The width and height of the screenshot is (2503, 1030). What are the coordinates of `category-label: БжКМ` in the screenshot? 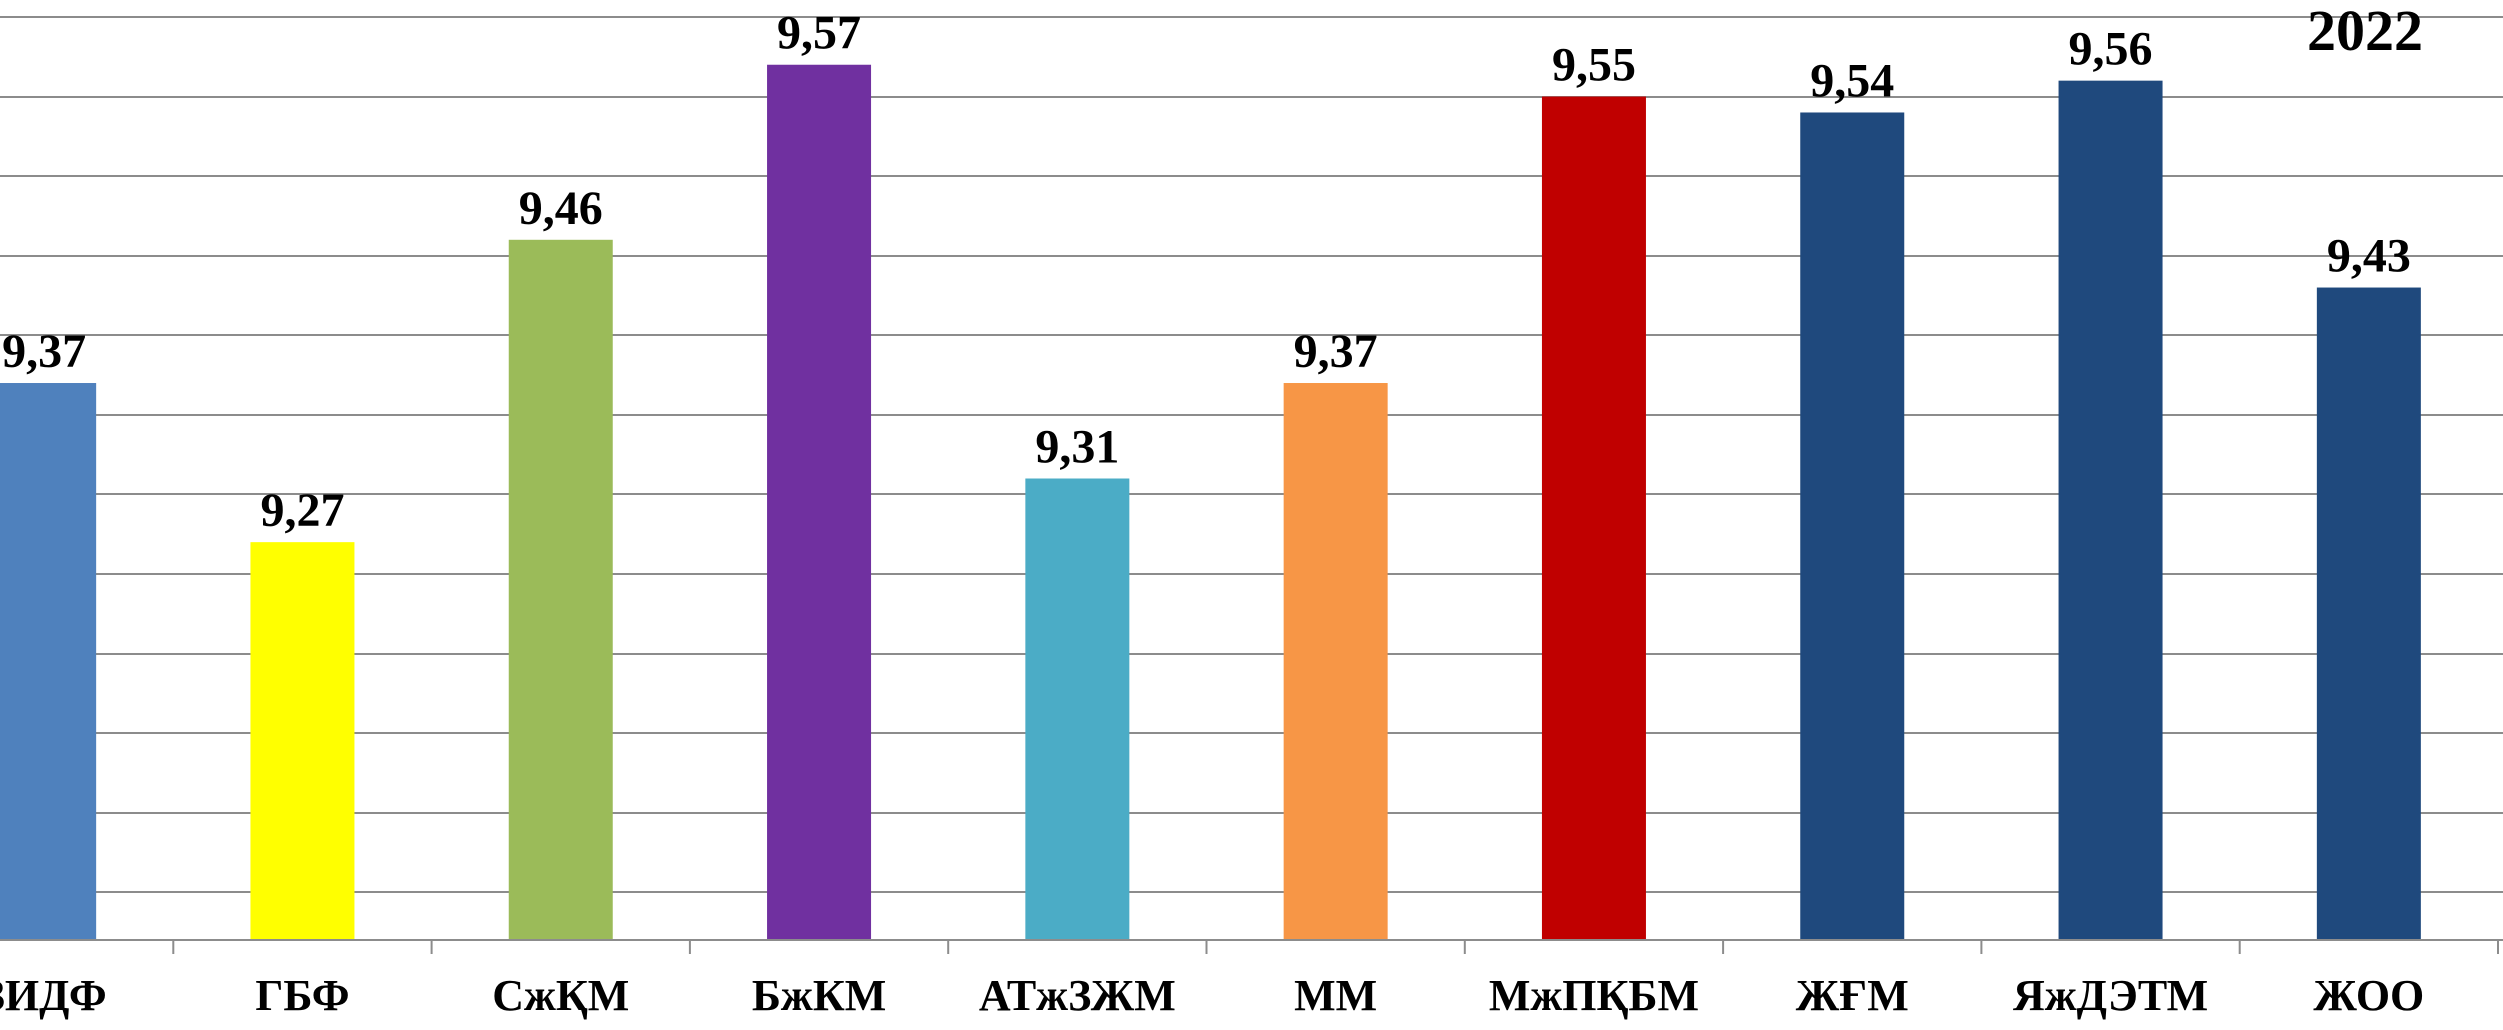 It's located at (819, 995).